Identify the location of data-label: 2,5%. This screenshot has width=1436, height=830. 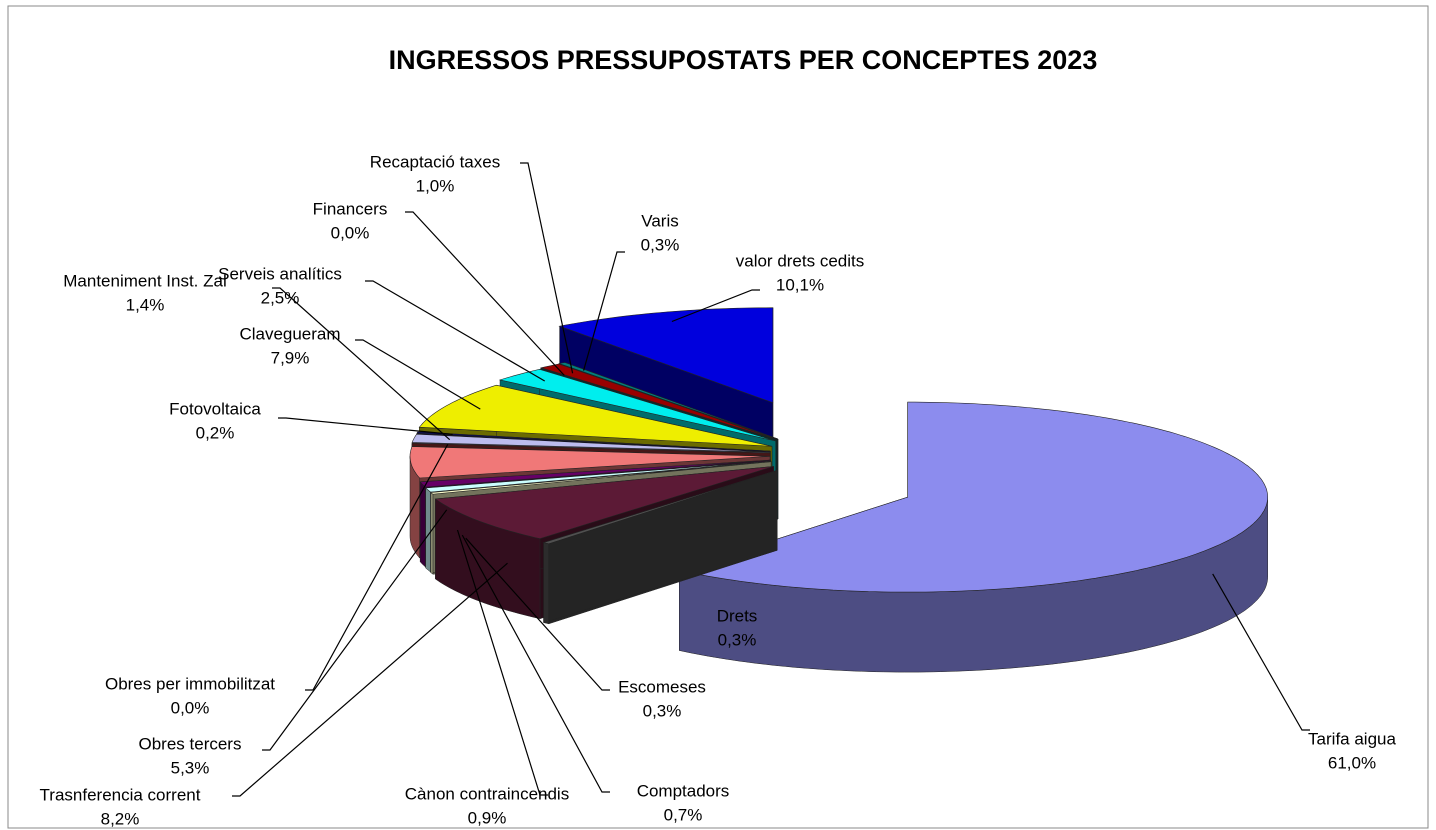
(280, 297).